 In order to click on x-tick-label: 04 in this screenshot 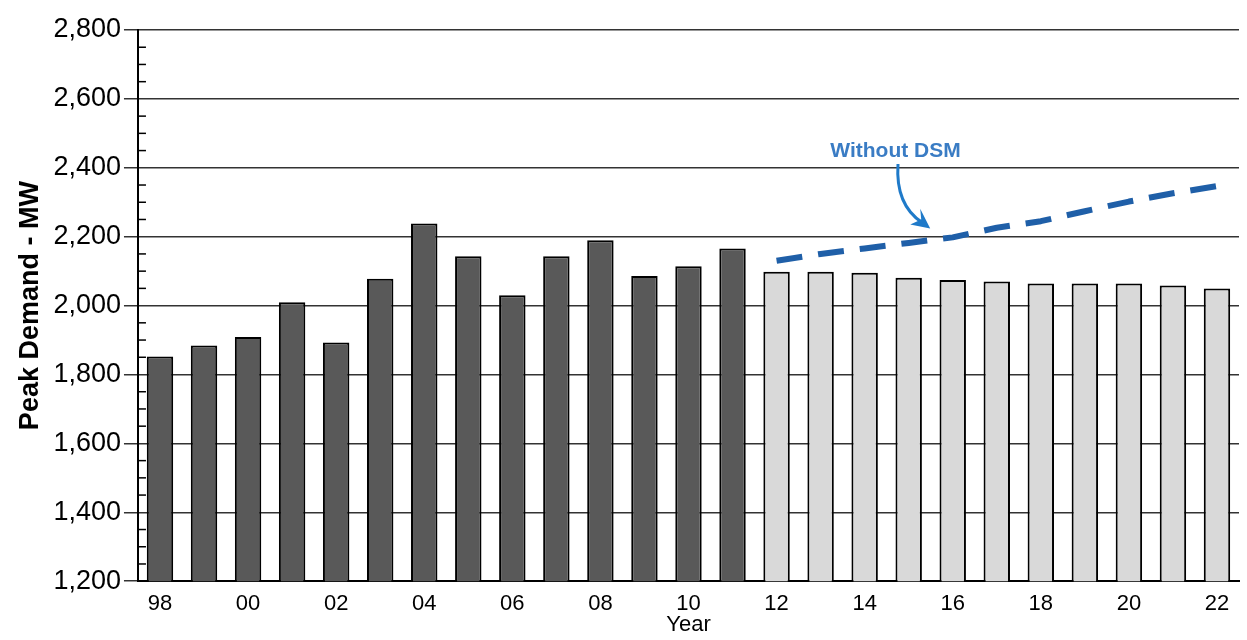, I will do `click(424, 603)`.